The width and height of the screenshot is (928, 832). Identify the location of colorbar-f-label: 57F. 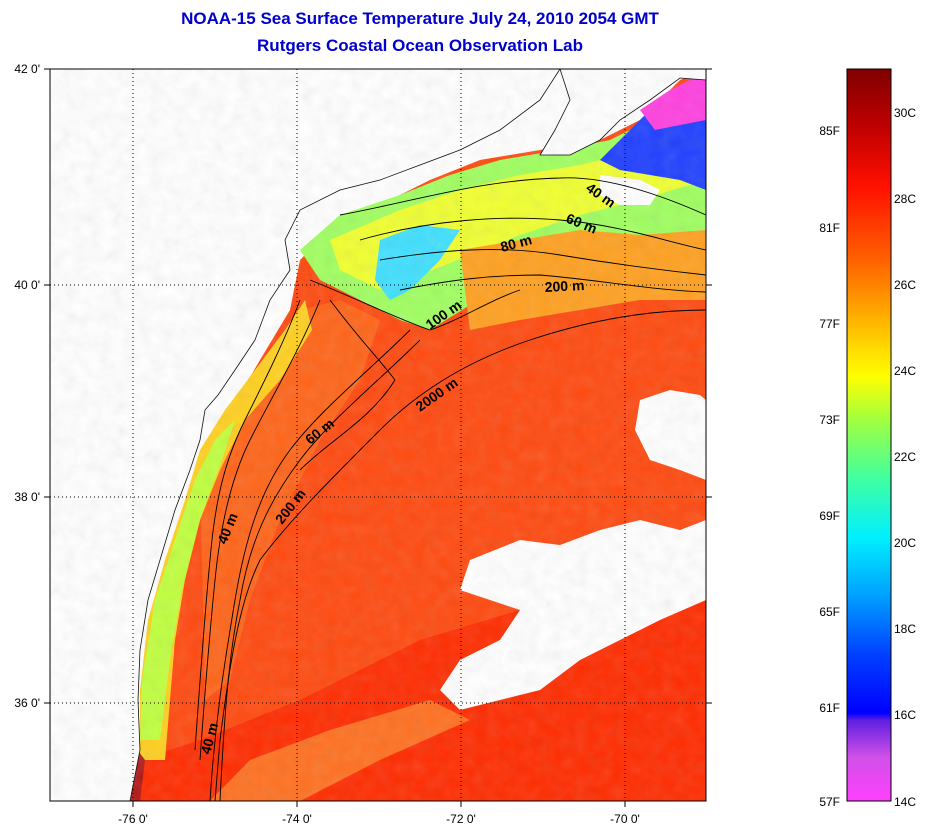
(829, 802).